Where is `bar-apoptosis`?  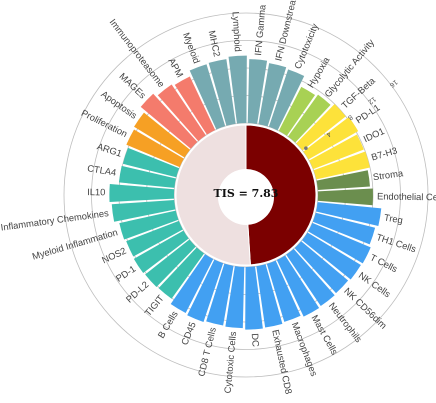 bar-apoptosis is located at coordinates (162, 135).